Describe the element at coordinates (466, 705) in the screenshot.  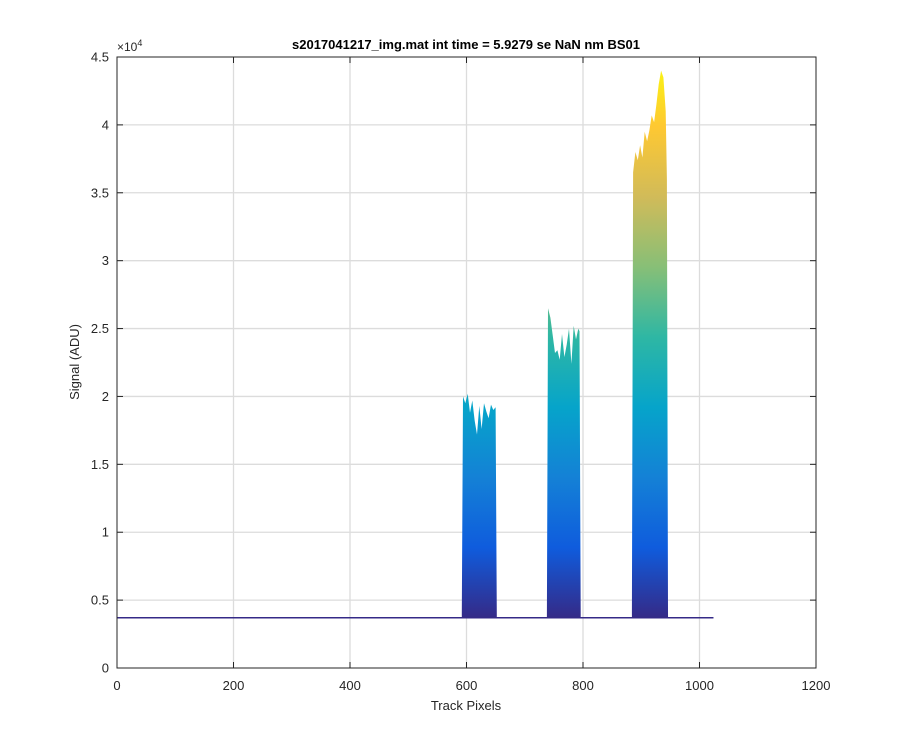
I see `x-axis-label: Track Pixels` at that location.